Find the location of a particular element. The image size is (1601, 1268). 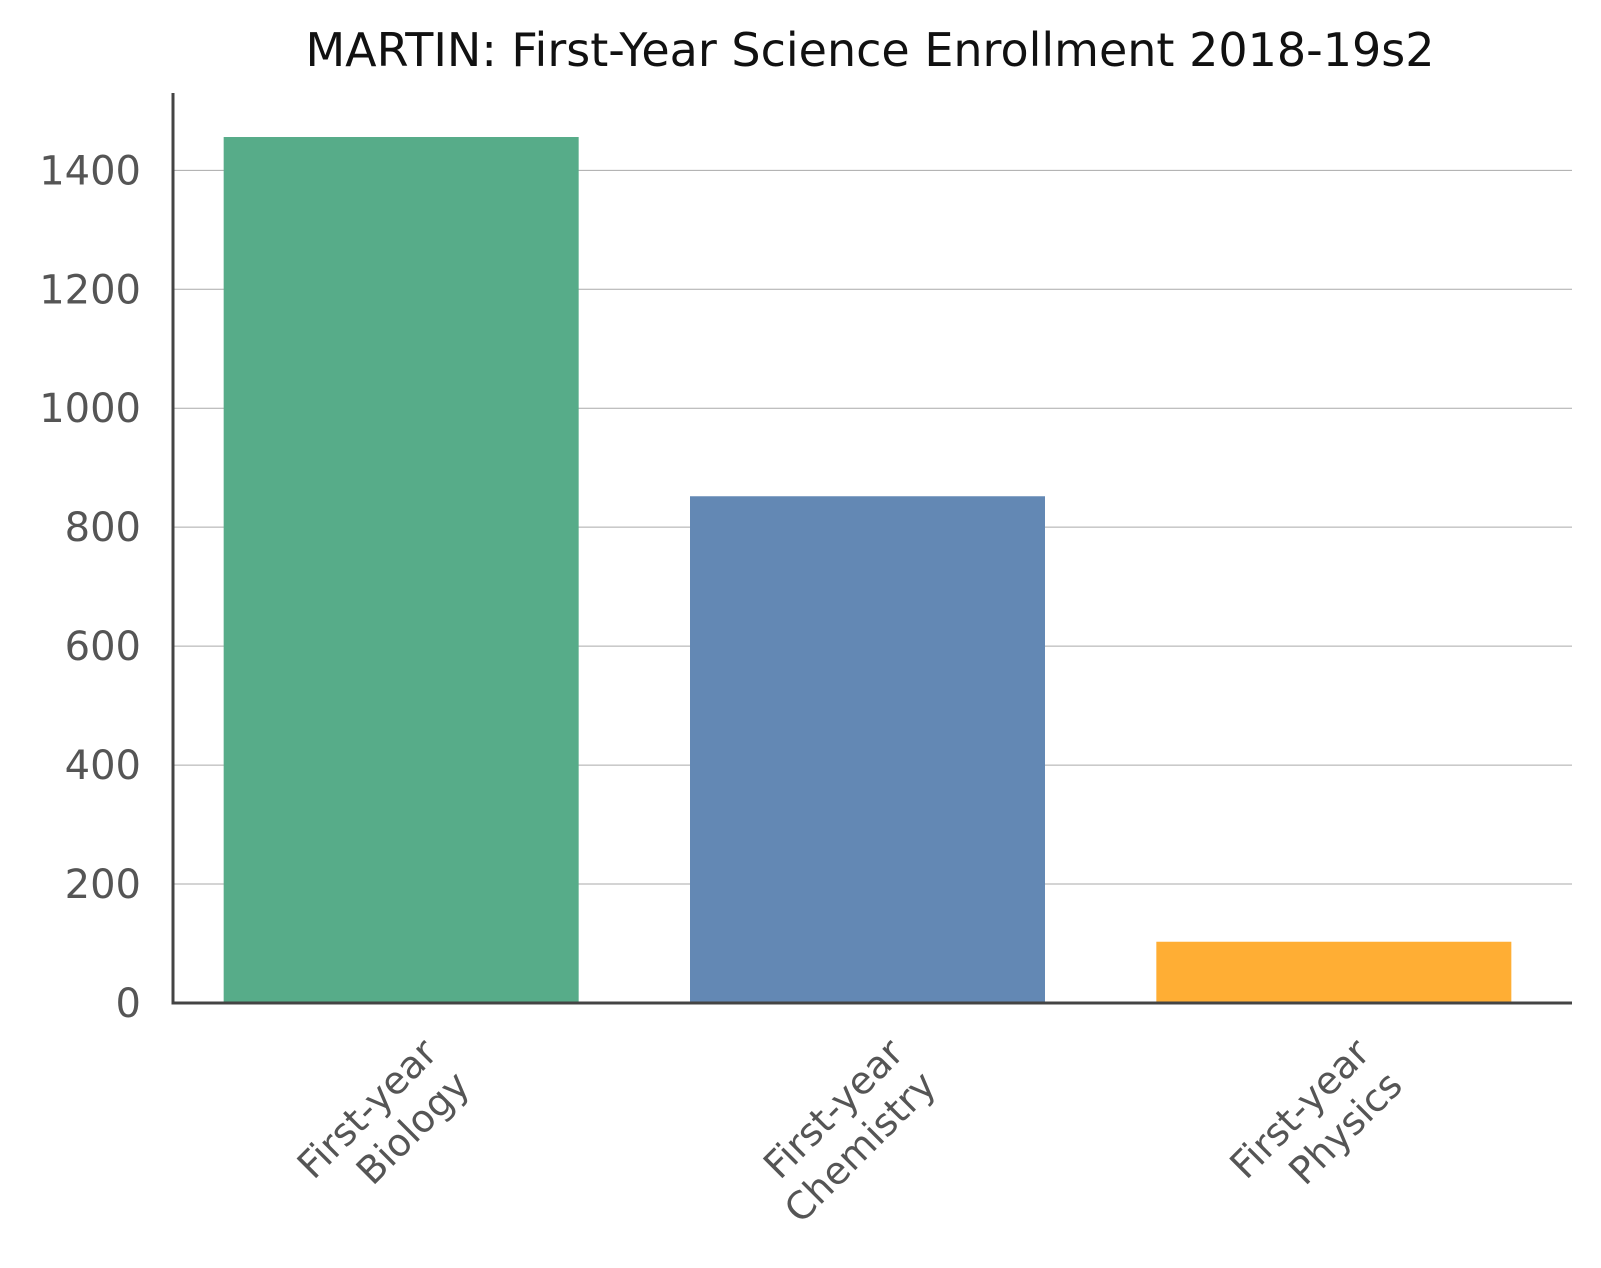

y-tick-label: 0 is located at coordinates (128, 1004).